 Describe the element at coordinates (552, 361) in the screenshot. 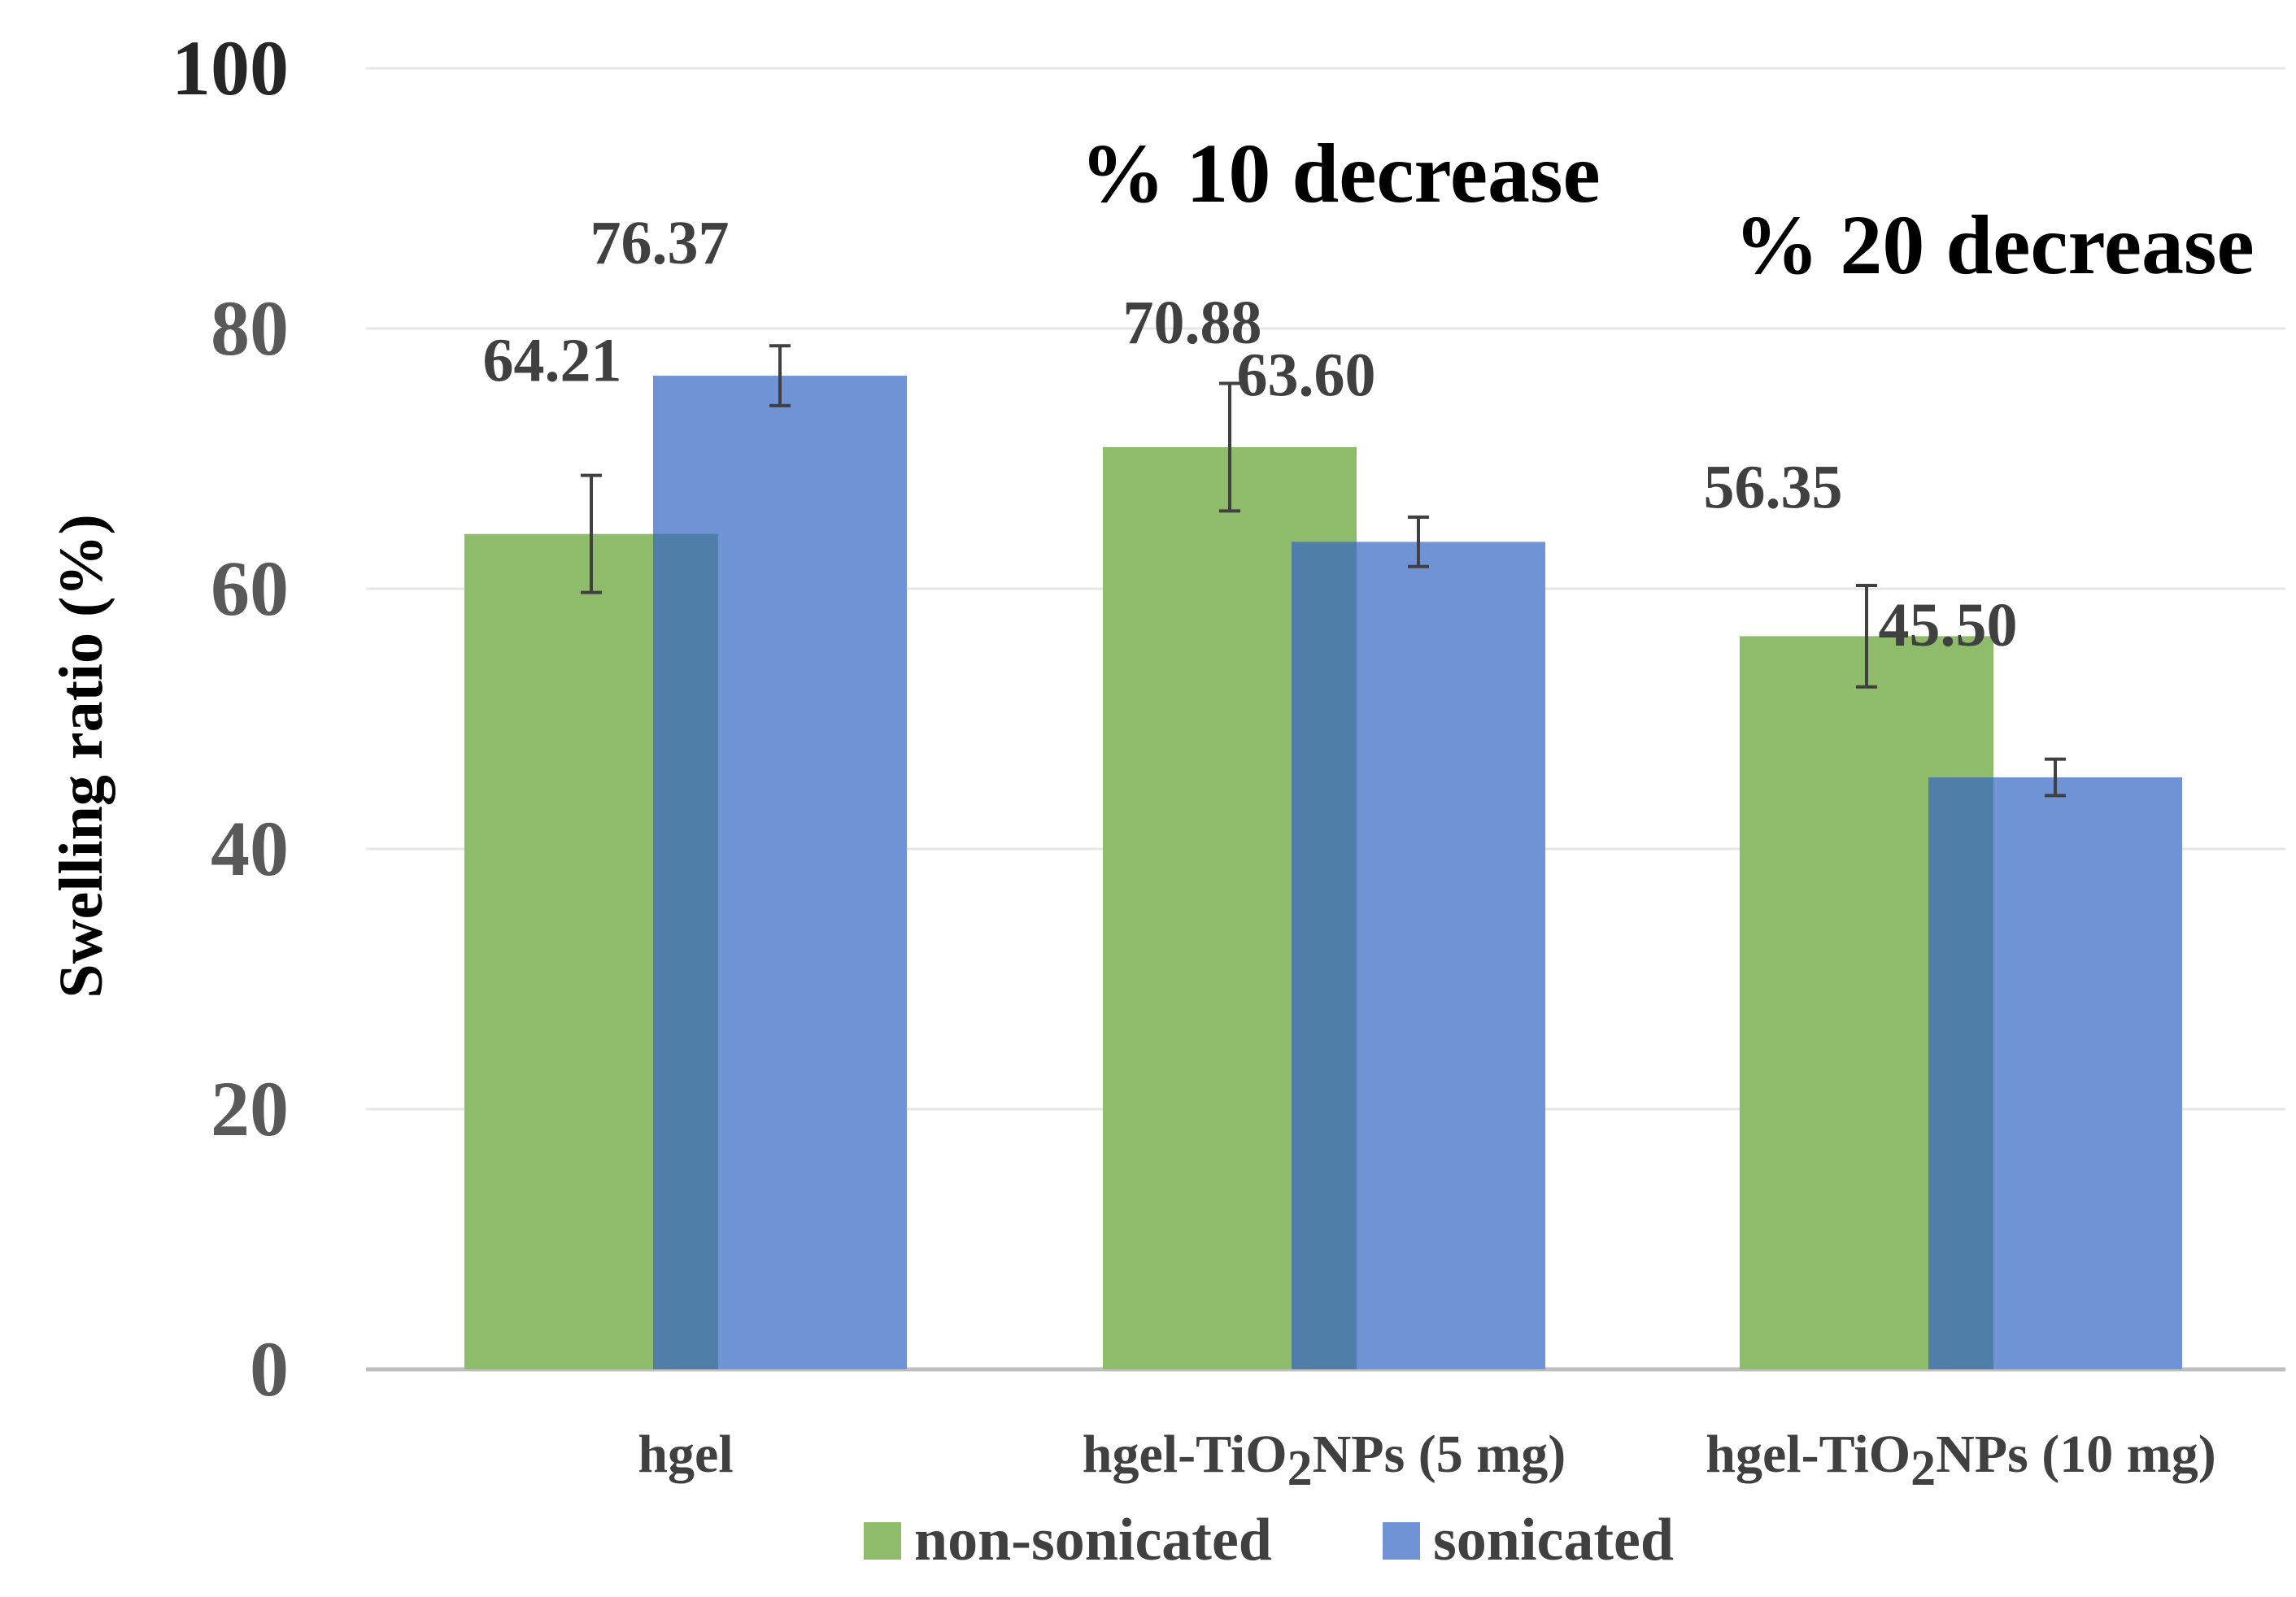

I see `data-label-non-sonicated-0: 64.21` at that location.